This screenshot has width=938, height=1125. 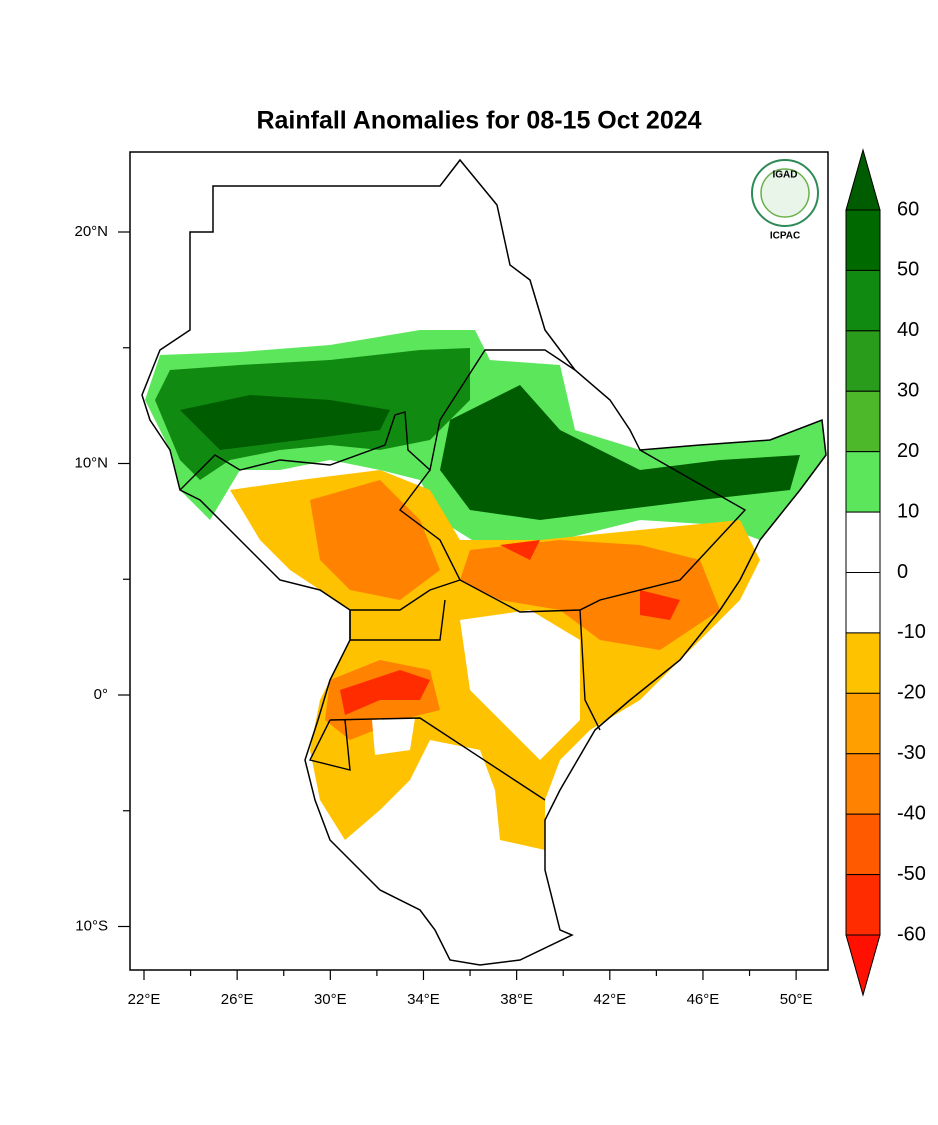 I want to click on colorbar-label: 30, so click(x=908, y=391).